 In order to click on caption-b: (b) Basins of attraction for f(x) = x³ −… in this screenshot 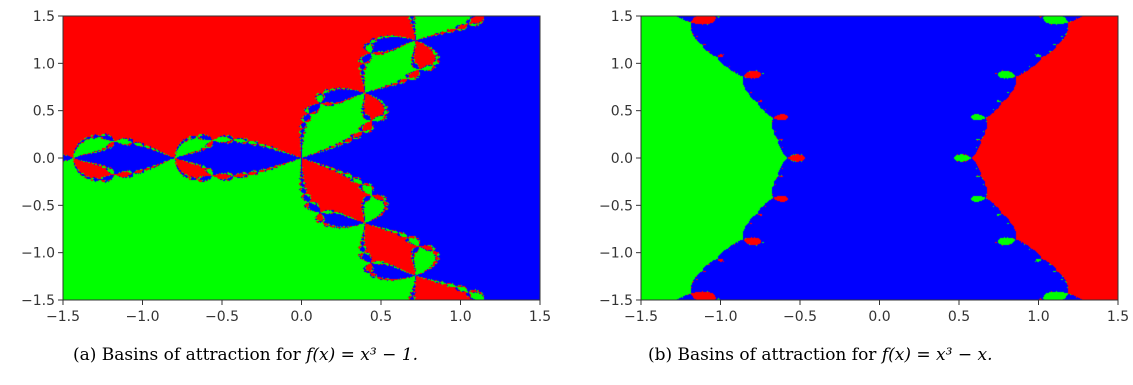, I will do `click(820, 355)`.